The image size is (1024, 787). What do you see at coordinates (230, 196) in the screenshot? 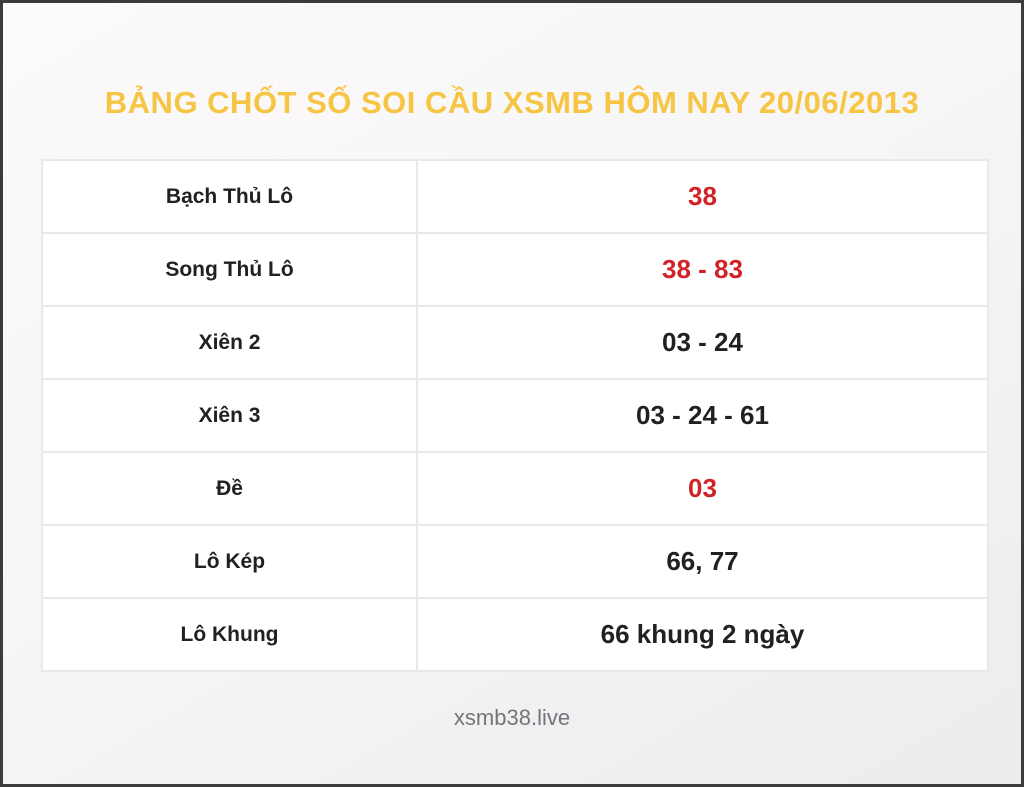
I see `row-label: Bạch Thủ Lô` at bounding box center [230, 196].